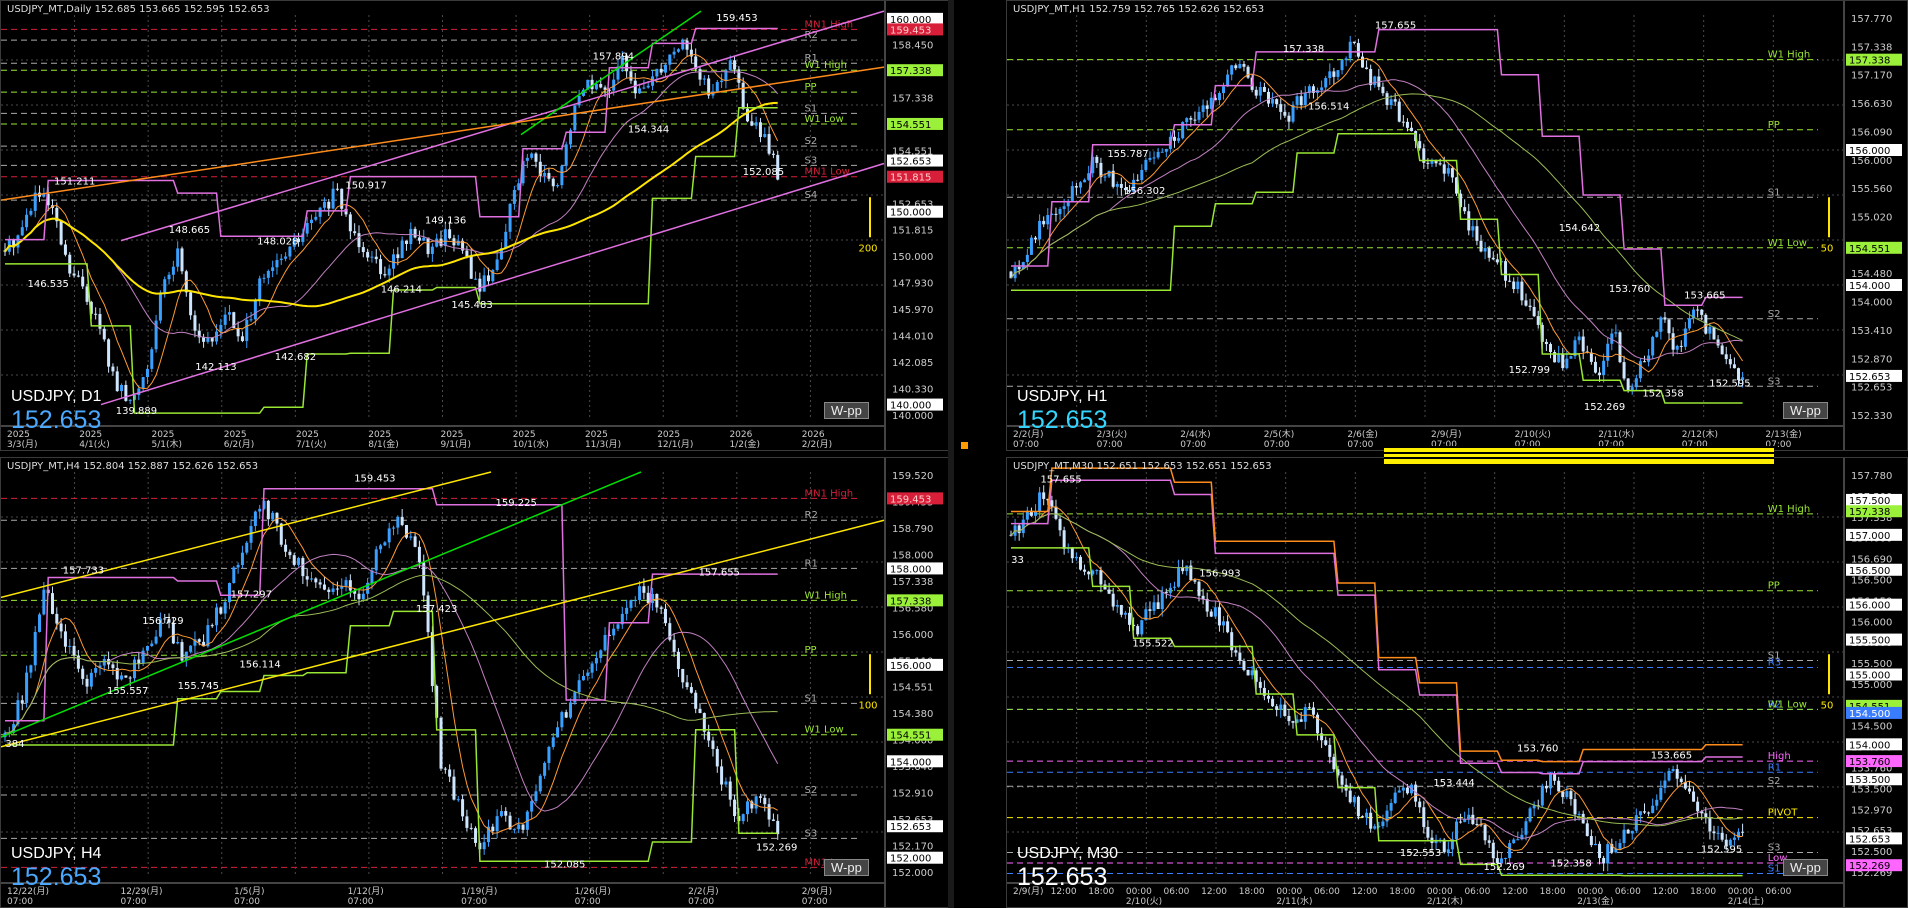 This screenshot has width=1908, height=908. What do you see at coordinates (1062, 396) in the screenshot?
I see `symbol-label: USDJPY, H1` at bounding box center [1062, 396].